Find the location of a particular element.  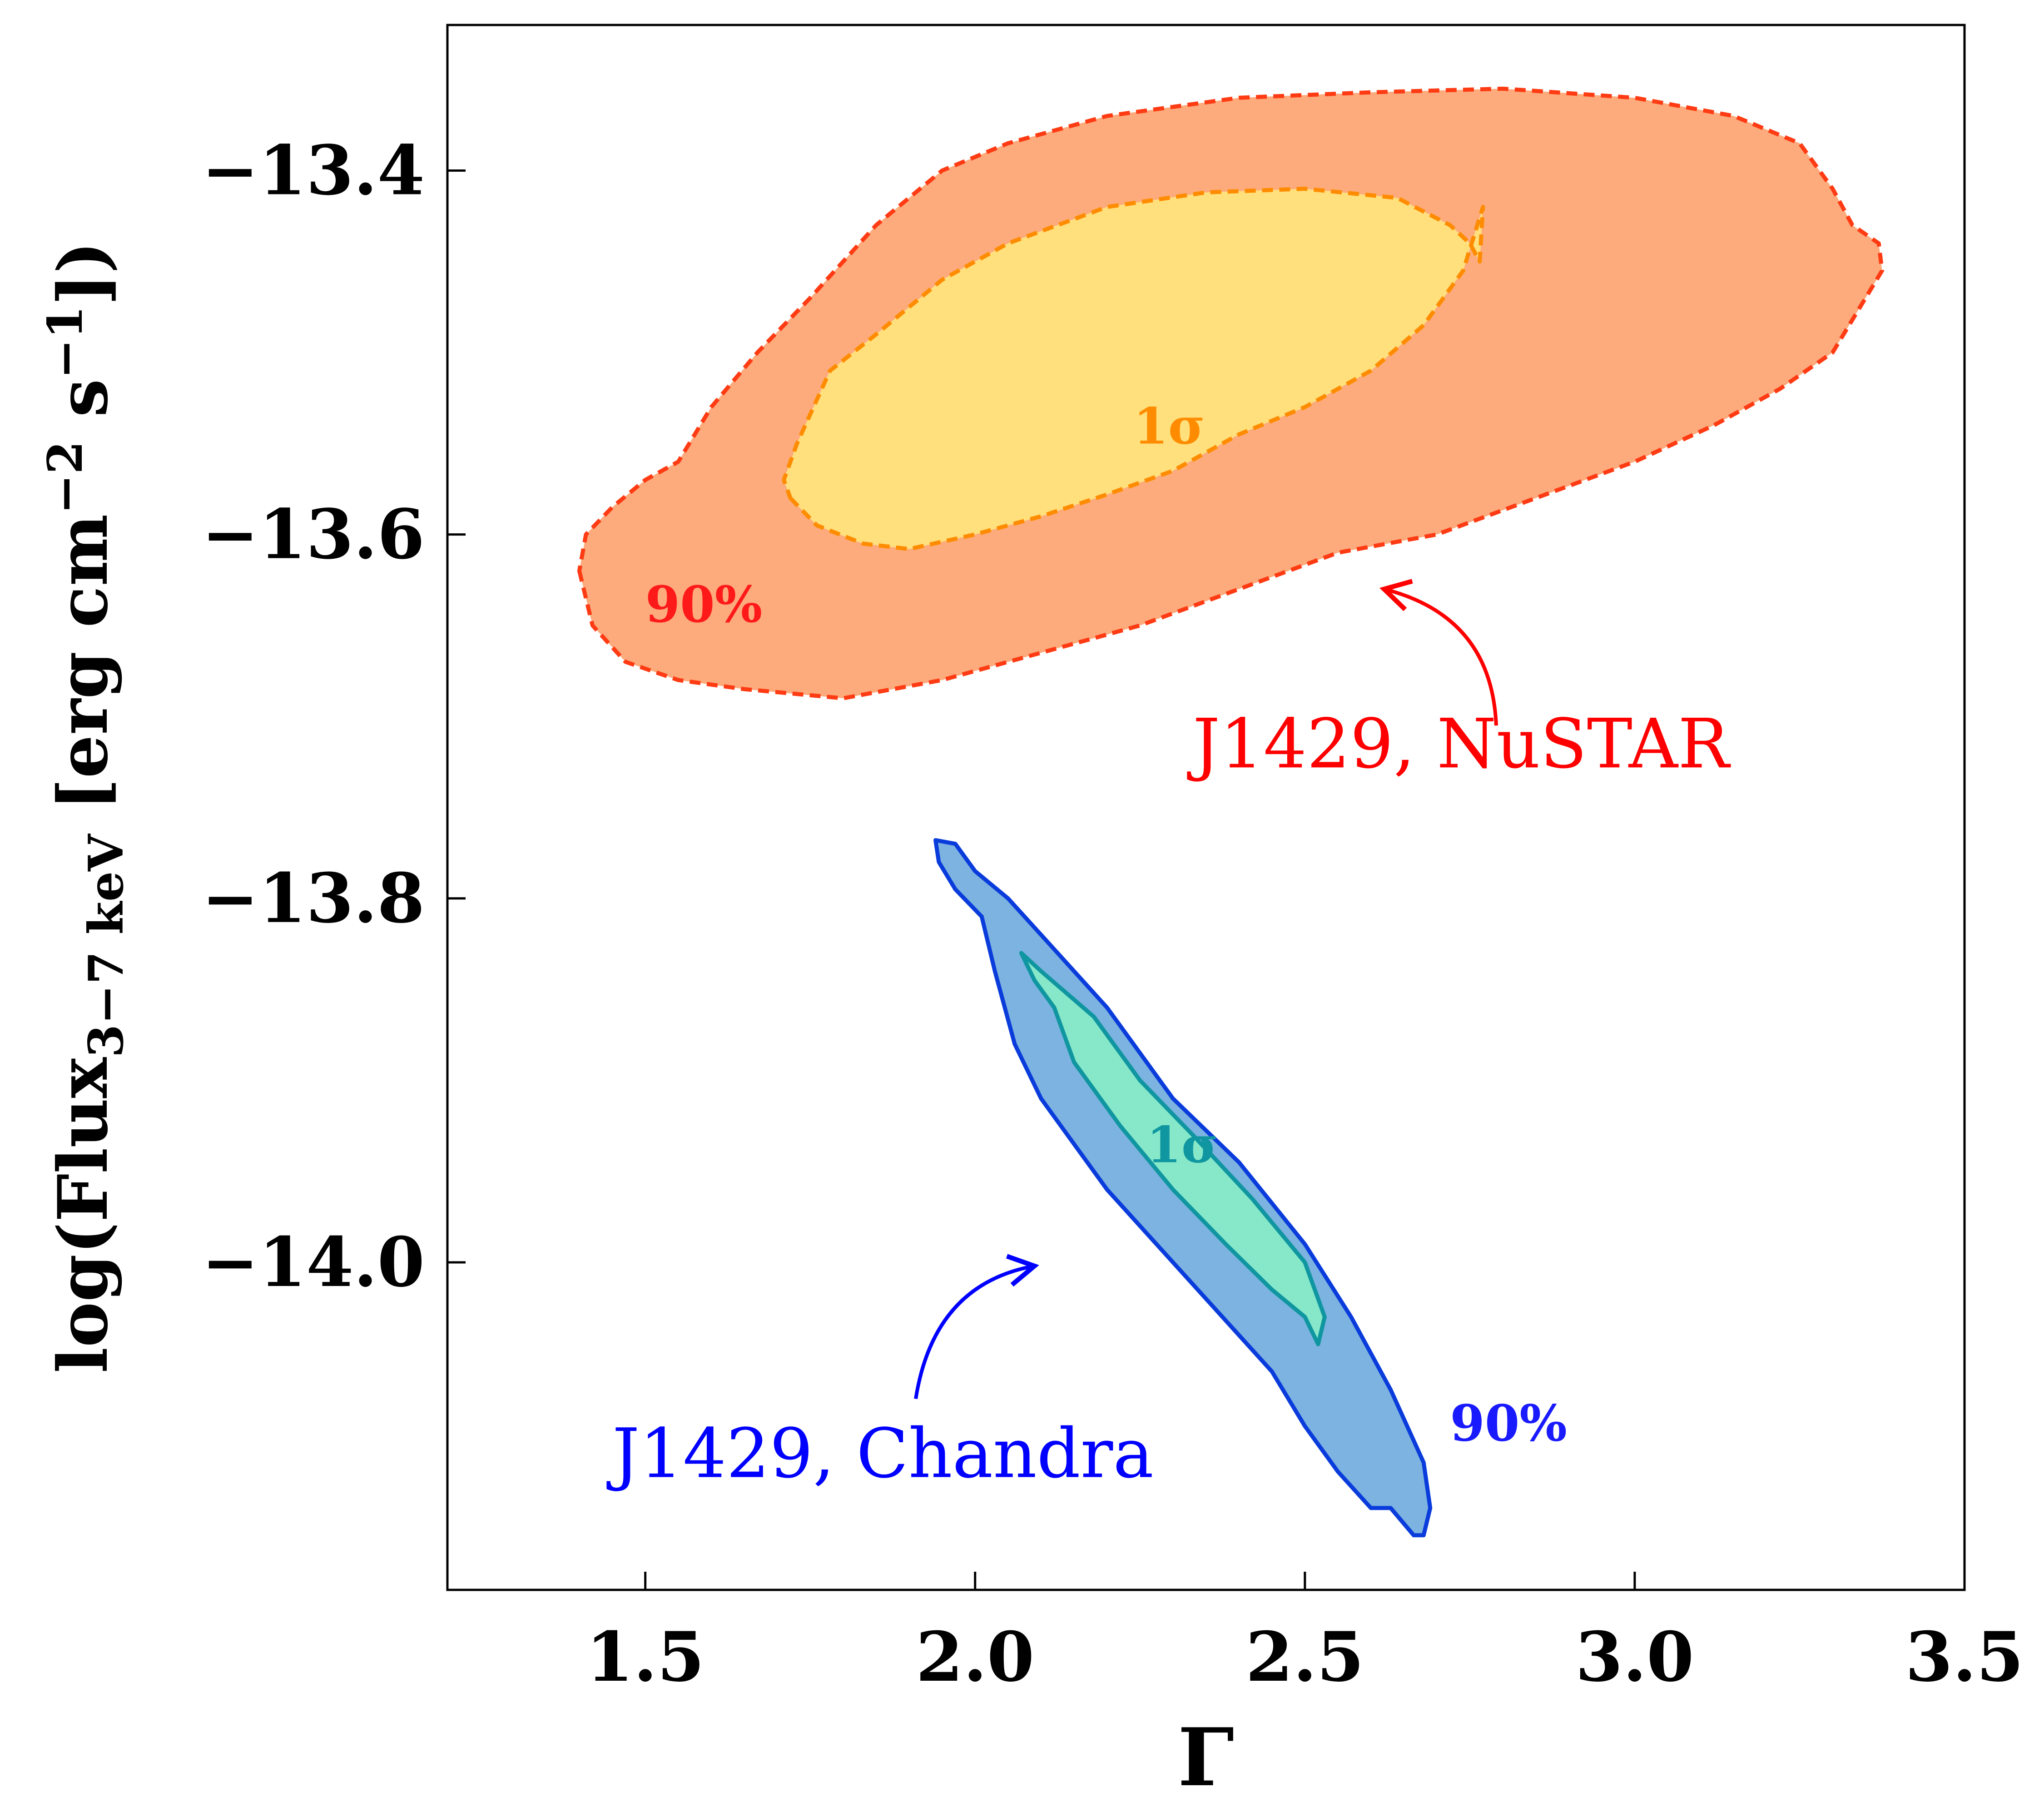

contour-nustar-1sigma is located at coordinates (1133, 369).